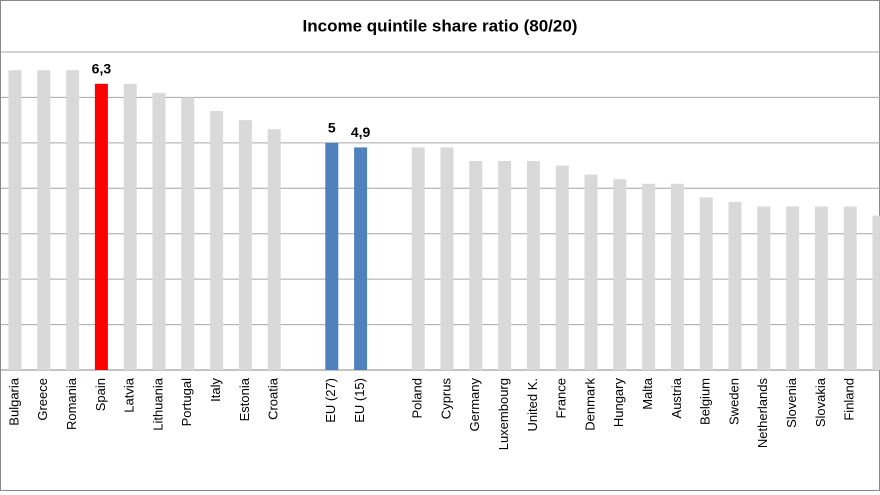 Image resolution: width=880 pixels, height=495 pixels. What do you see at coordinates (676, 397) in the screenshot?
I see `x-tick-label: Austria` at bounding box center [676, 397].